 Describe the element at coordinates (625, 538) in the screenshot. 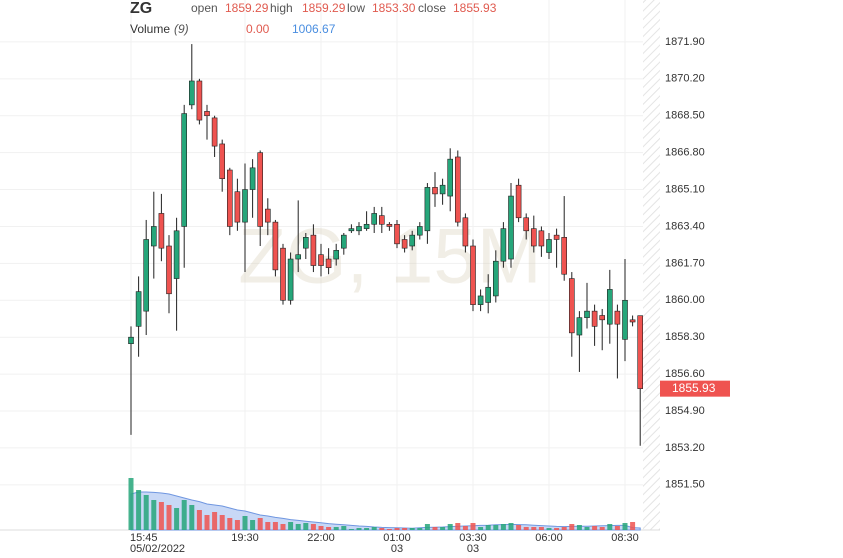

I see `x-tick-label: 08:30` at that location.